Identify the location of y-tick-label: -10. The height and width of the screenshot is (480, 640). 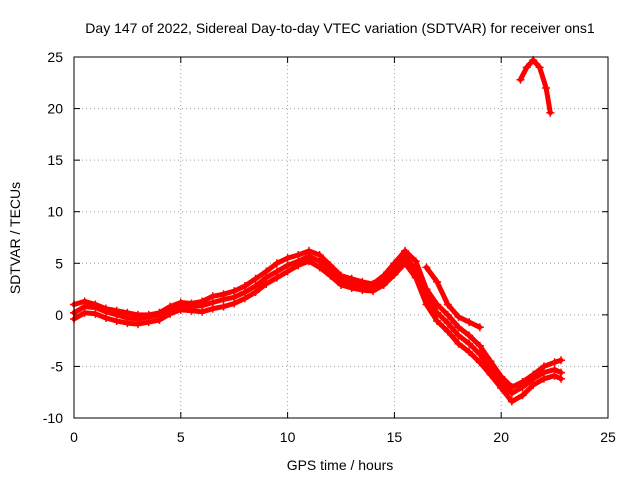
(53, 418).